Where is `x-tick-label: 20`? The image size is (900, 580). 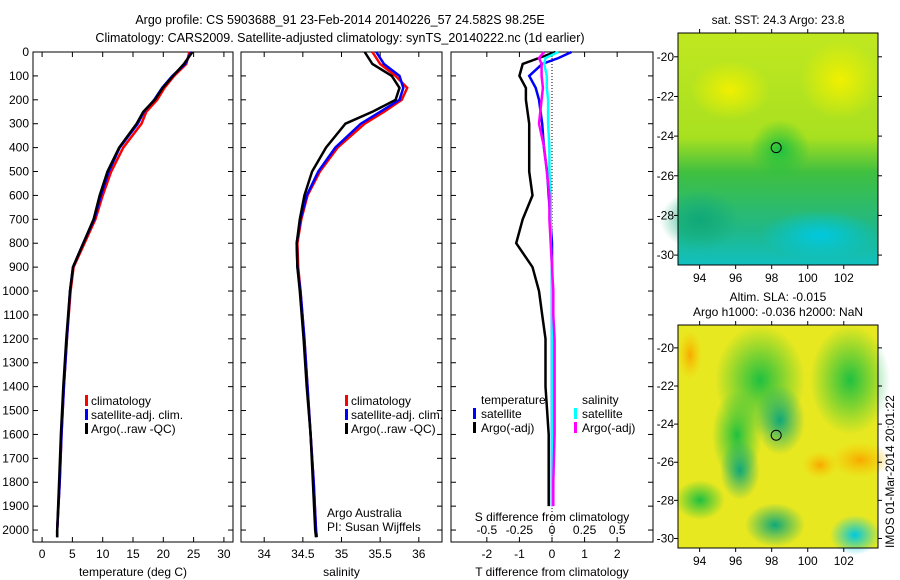
x-tick-label: 20 is located at coordinates (164, 554).